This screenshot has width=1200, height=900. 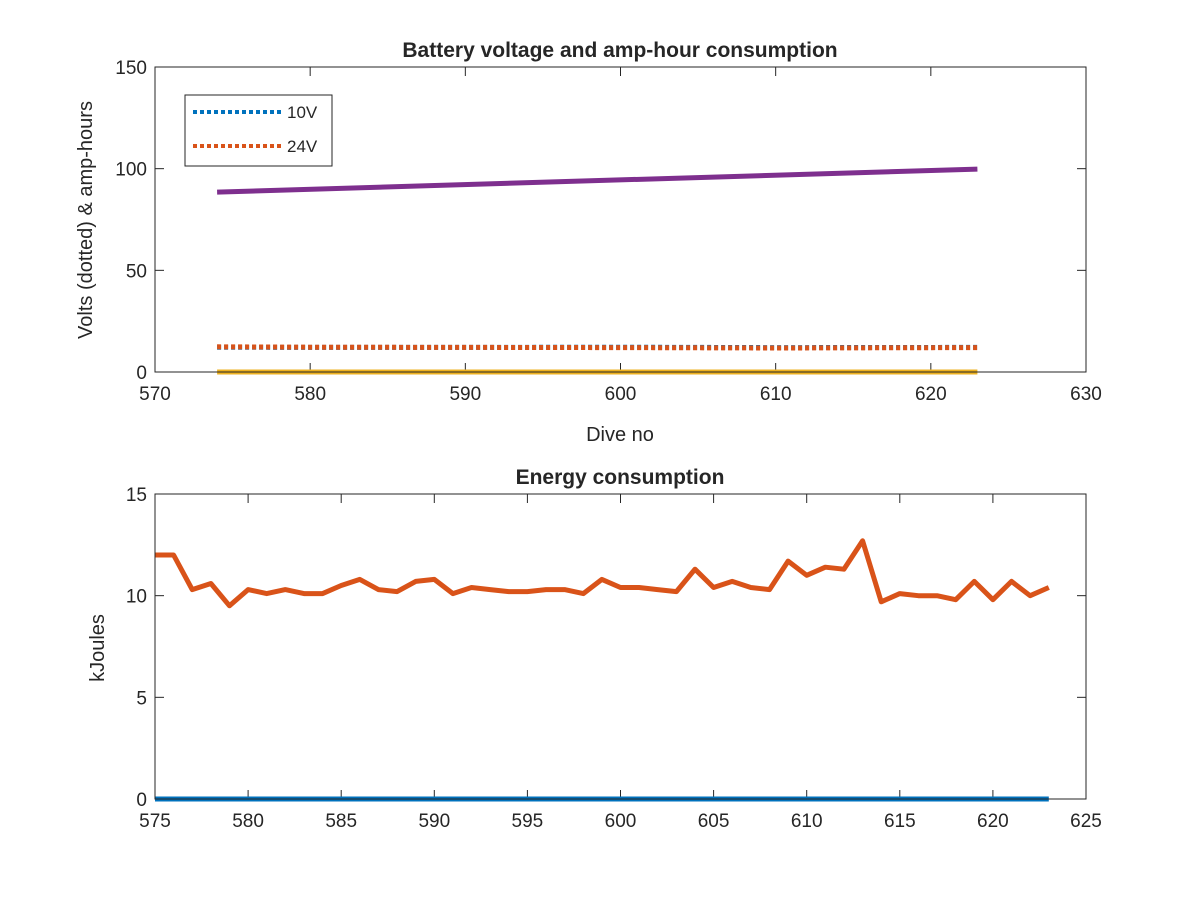 I want to click on x-tick-label: 595, so click(x=528, y=821).